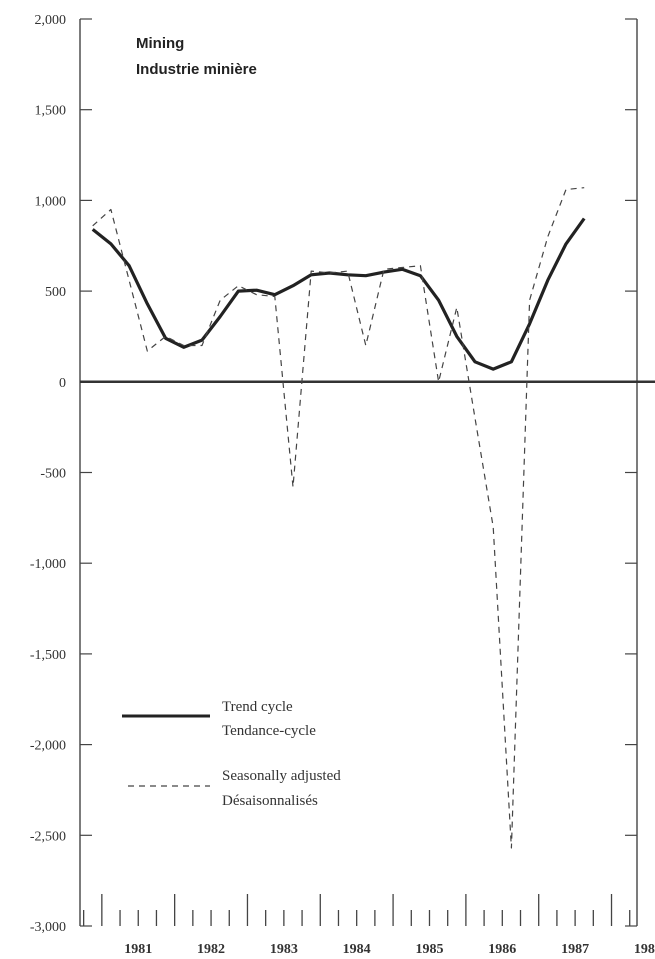 The width and height of the screenshot is (655, 959). What do you see at coordinates (338, 294) in the screenshot?
I see `series-line-trend` at bounding box center [338, 294].